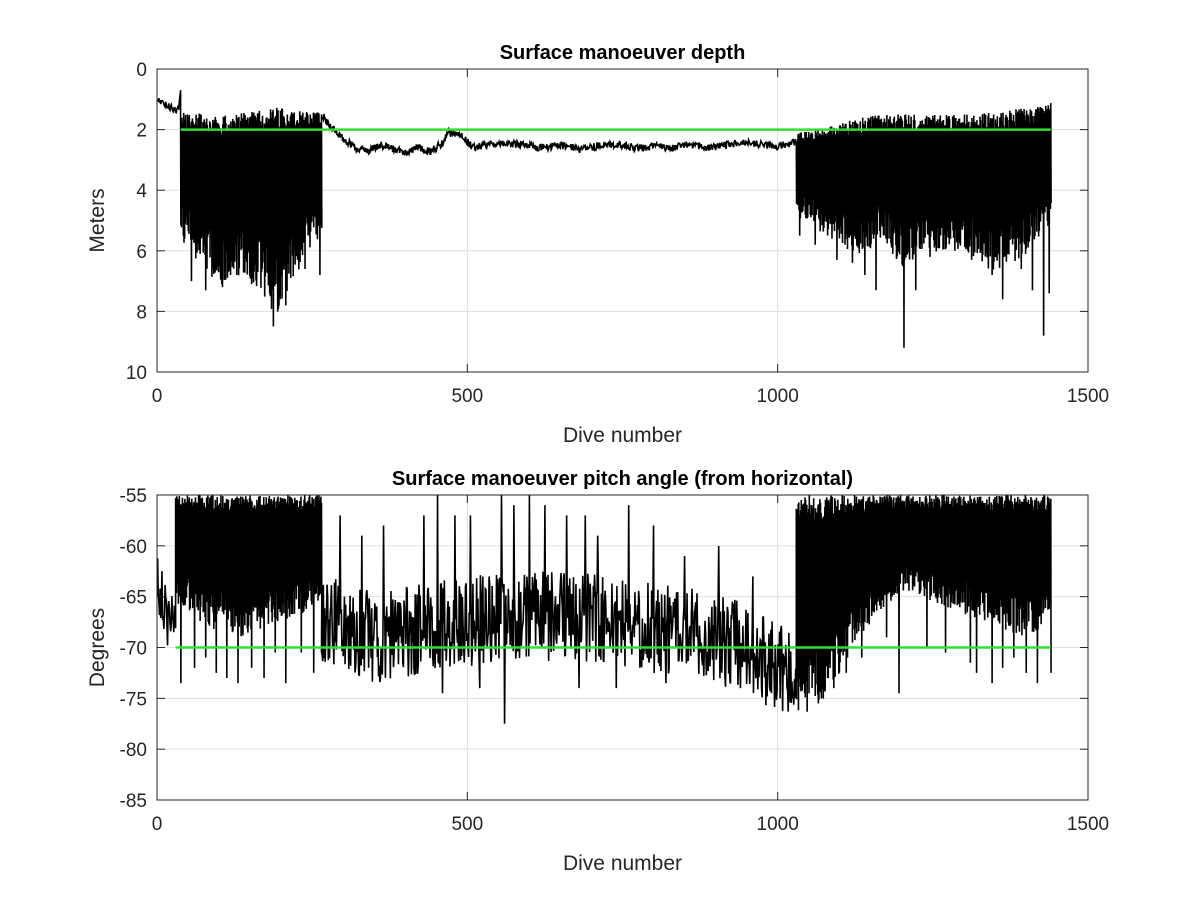 This screenshot has height=905, width=1200. Describe the element at coordinates (141, 312) in the screenshot. I see `y-tick-label: 8` at that location.